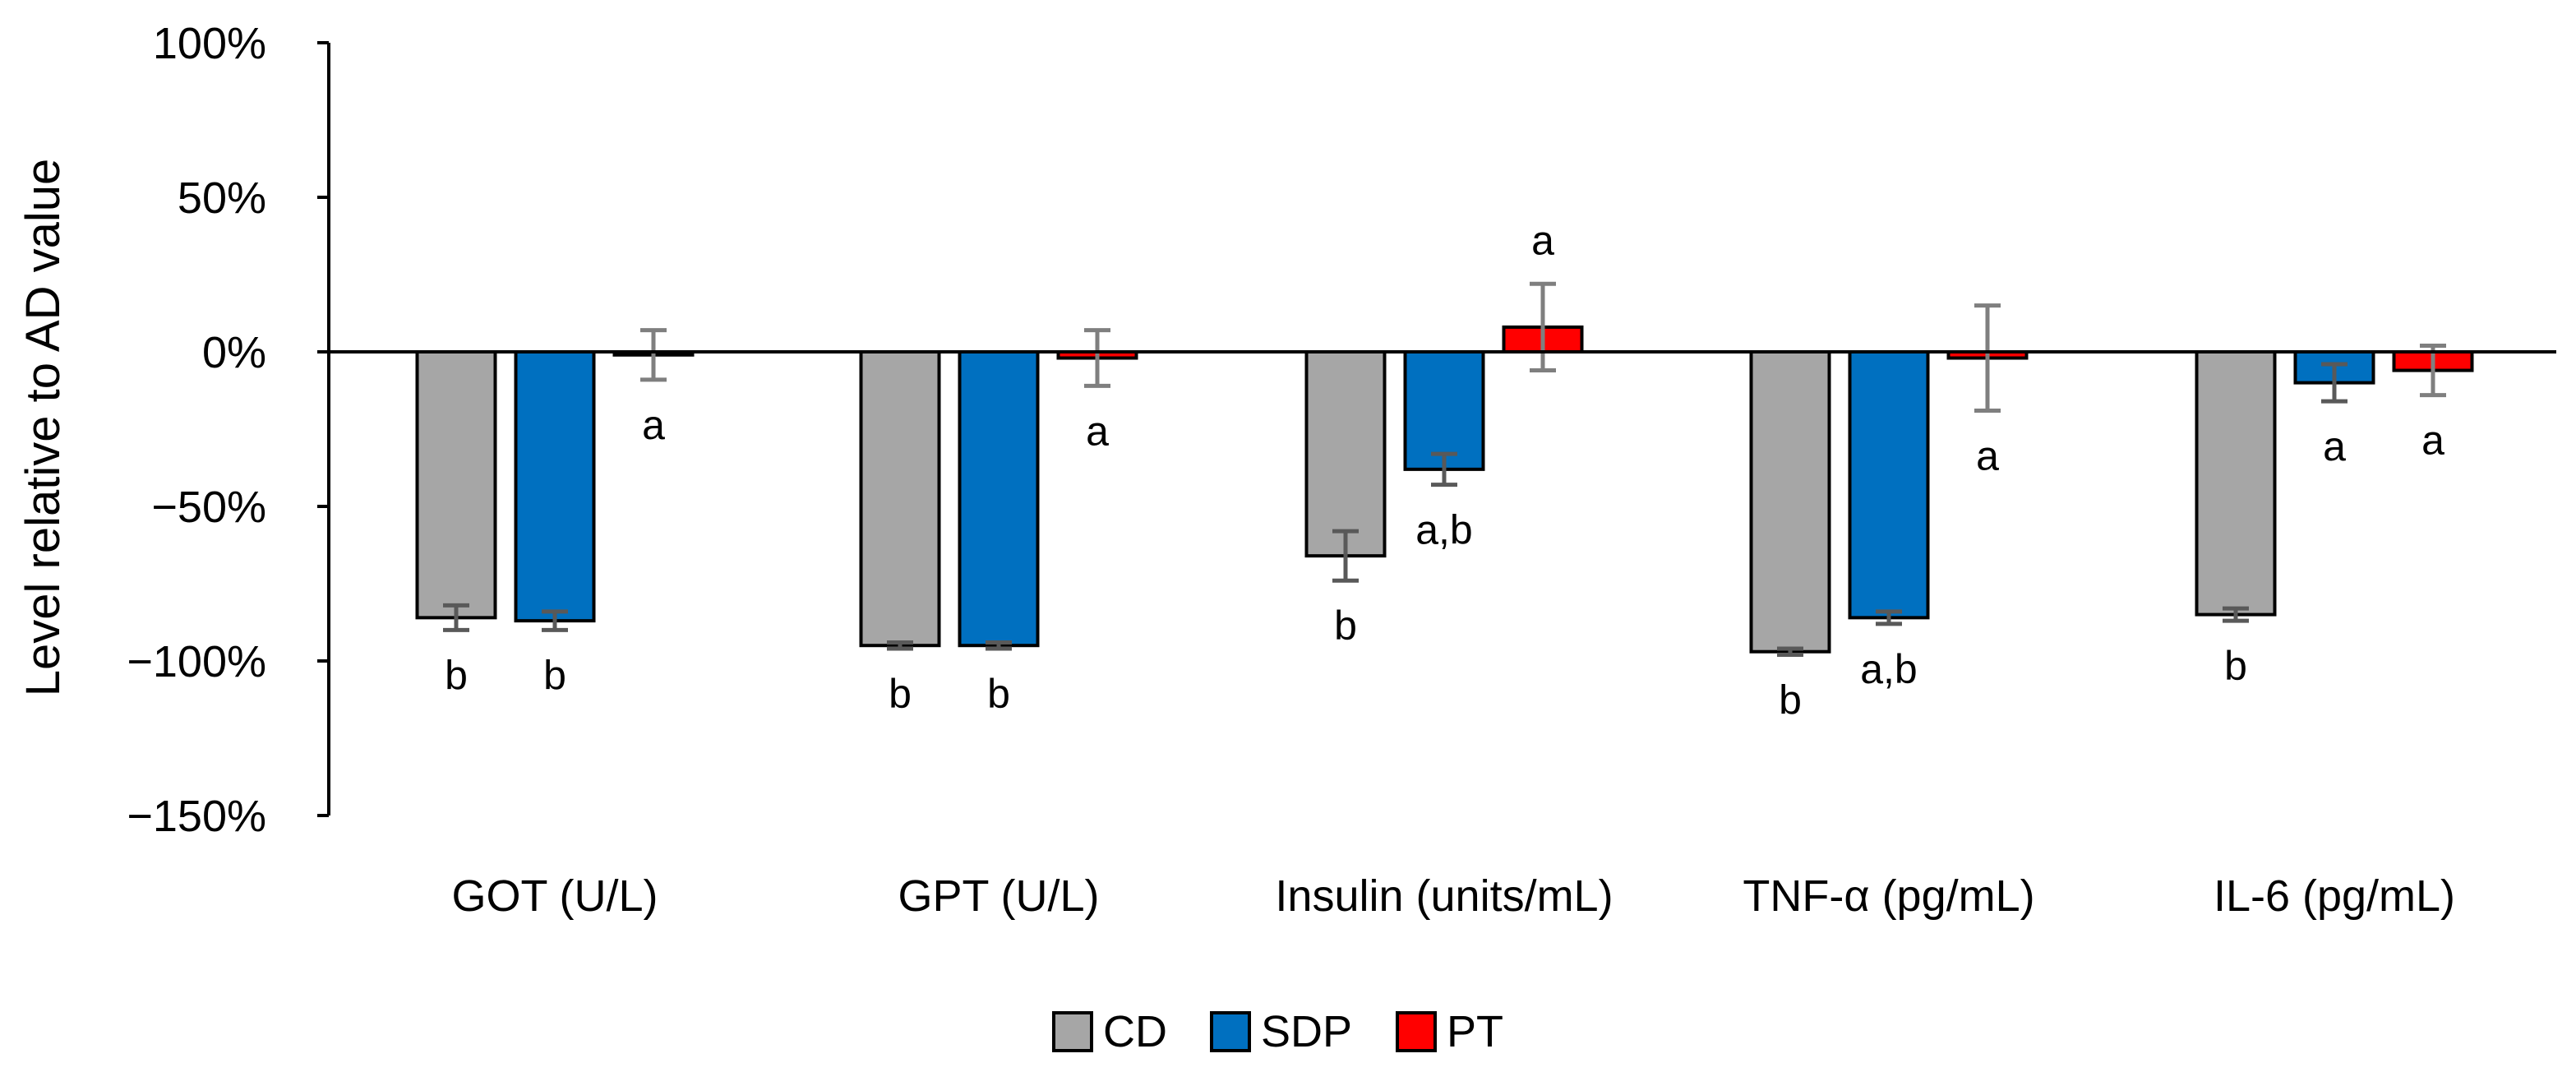 Image resolution: width=2576 pixels, height=1072 pixels. What do you see at coordinates (2334, 446) in the screenshot?
I see `significance-letter-sdp-5: a` at bounding box center [2334, 446].